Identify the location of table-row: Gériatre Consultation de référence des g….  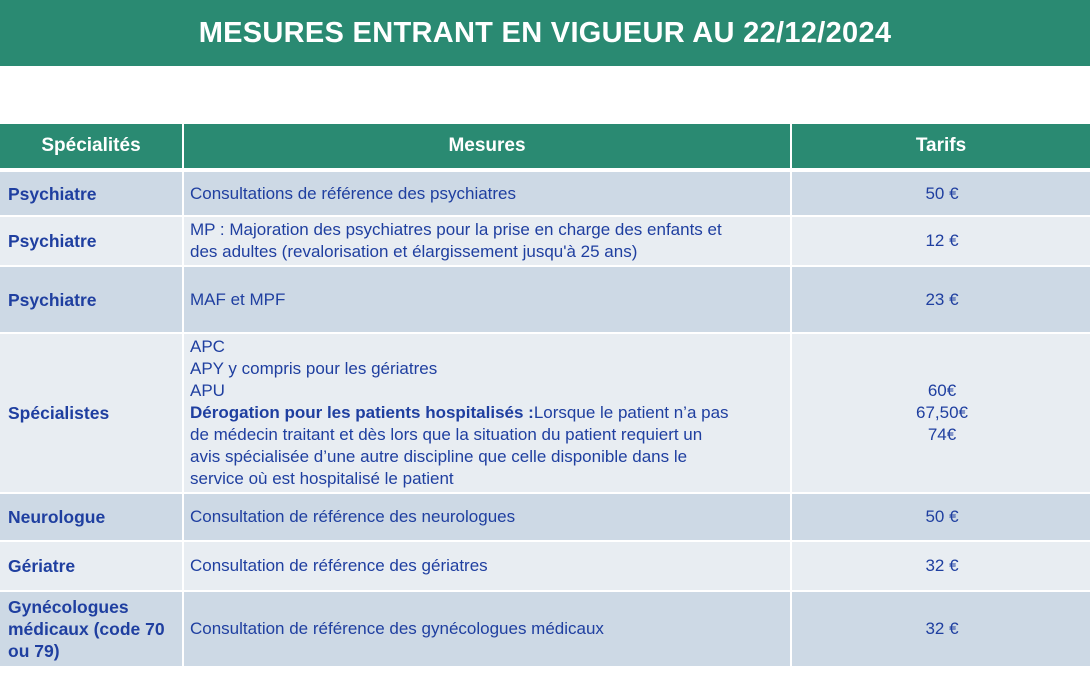
(545, 565).